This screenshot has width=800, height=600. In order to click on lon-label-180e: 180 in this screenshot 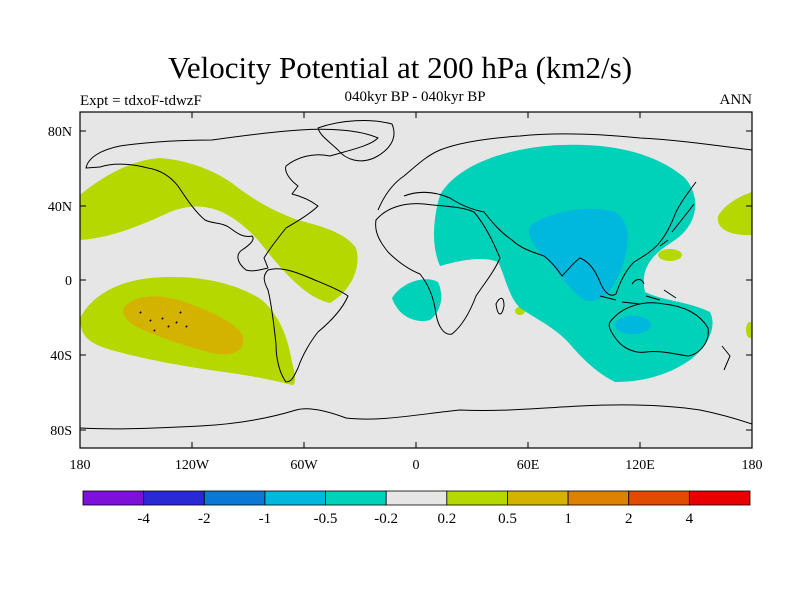, I will do `click(752, 465)`.